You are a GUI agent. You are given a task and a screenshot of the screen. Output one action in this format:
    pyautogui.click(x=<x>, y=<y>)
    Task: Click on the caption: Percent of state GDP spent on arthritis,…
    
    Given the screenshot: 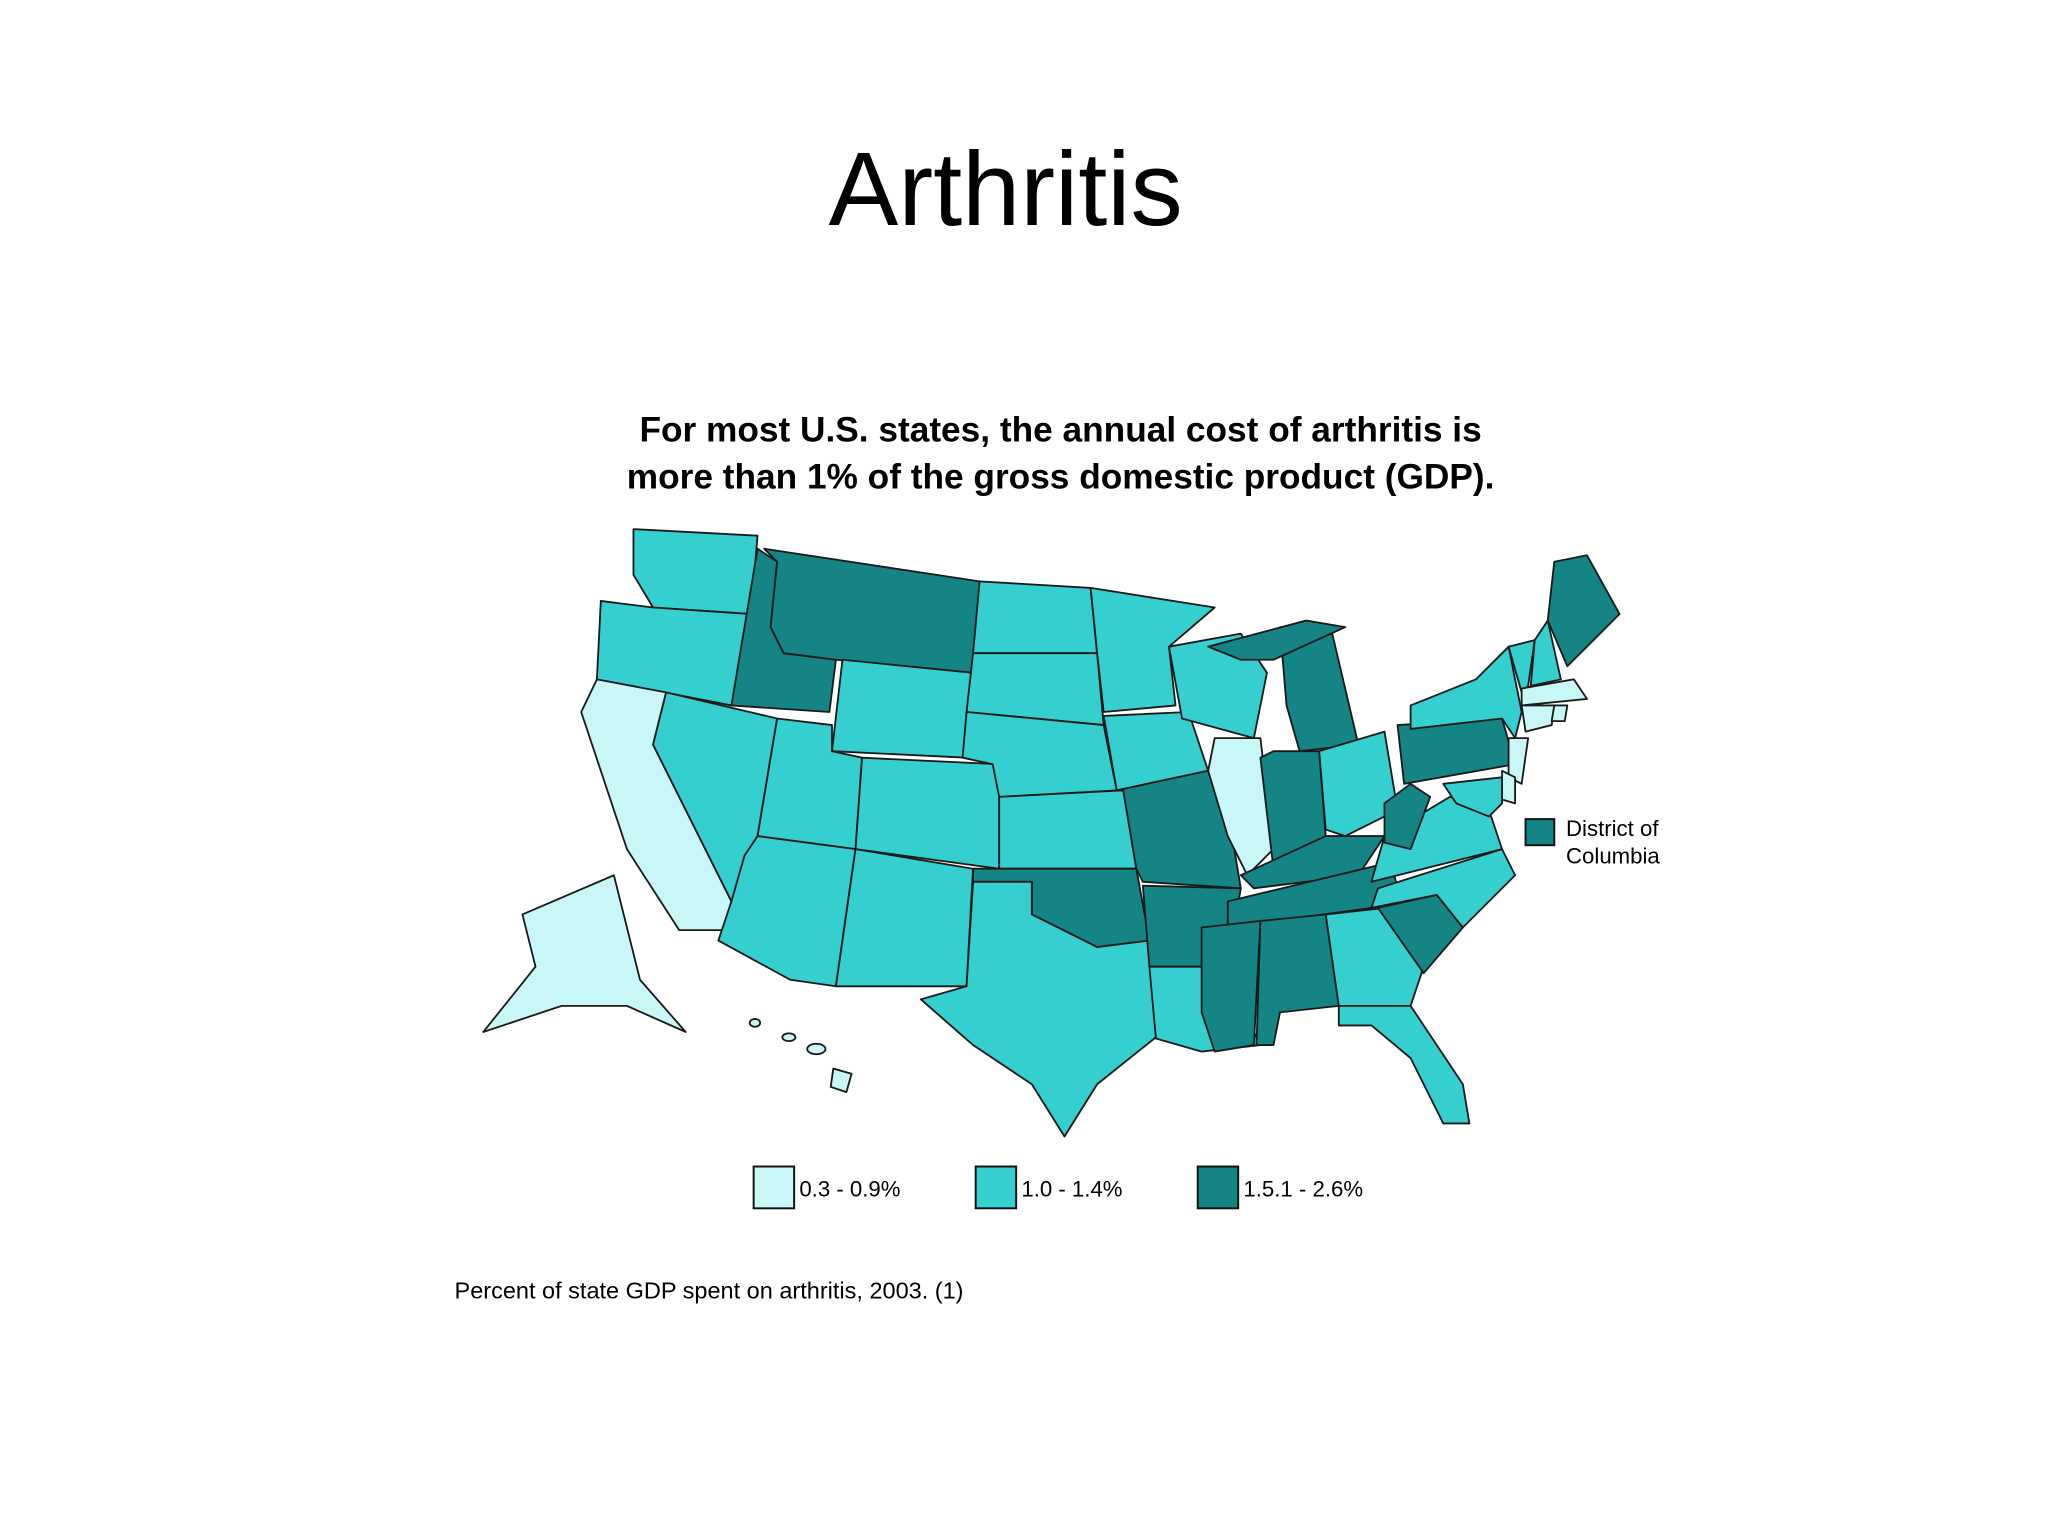 What is the action you would take?
    pyautogui.click(x=709, y=1290)
    